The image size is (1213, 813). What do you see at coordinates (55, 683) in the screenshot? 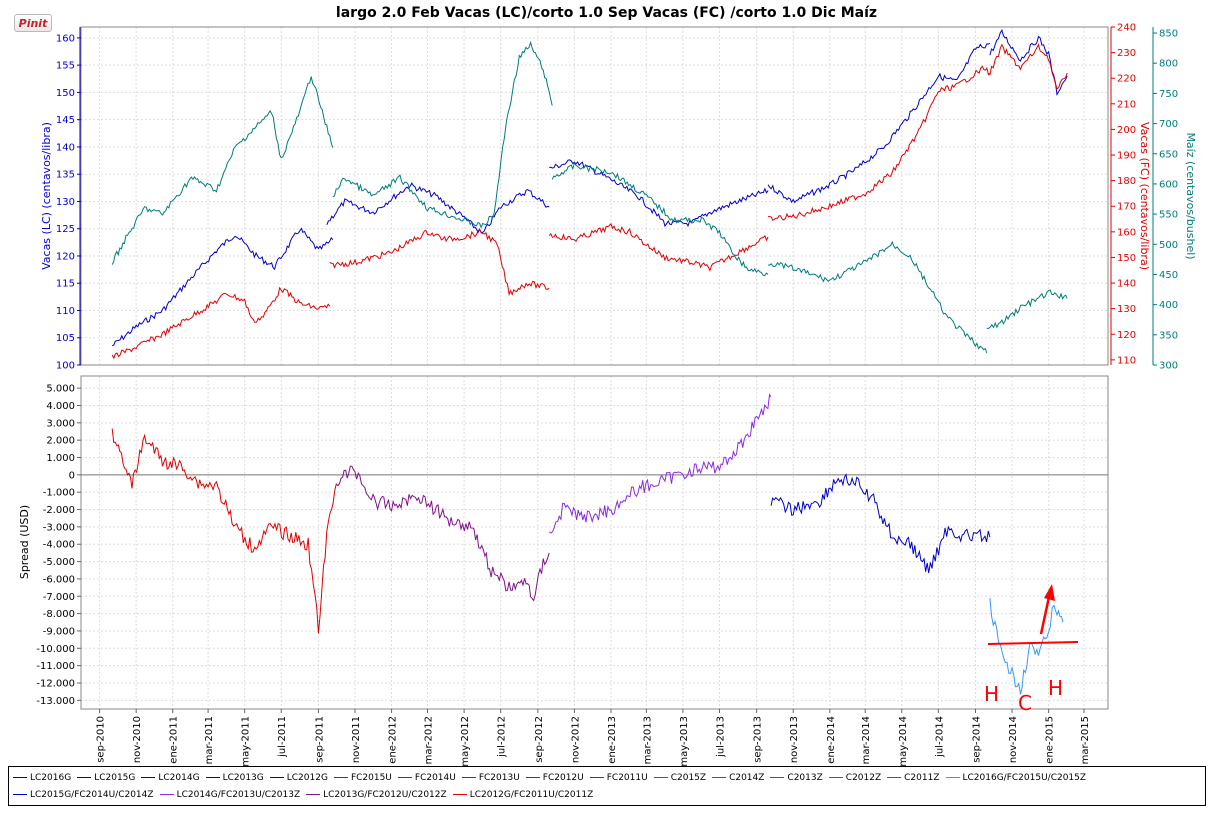
I see `y-tick-label-spread: -12.000` at bounding box center [55, 683].